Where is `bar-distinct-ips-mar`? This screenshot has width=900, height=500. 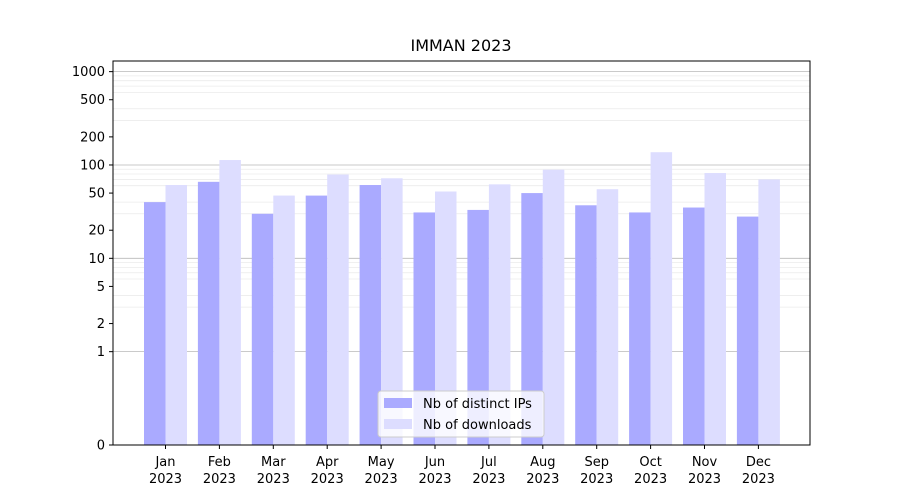 bar-distinct-ips-mar is located at coordinates (262, 329).